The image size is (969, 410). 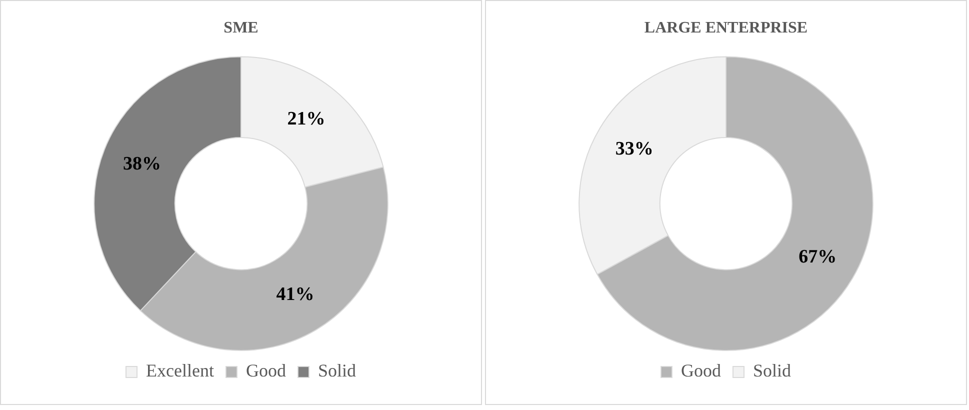 I want to click on data-label: 38%, so click(x=141, y=163).